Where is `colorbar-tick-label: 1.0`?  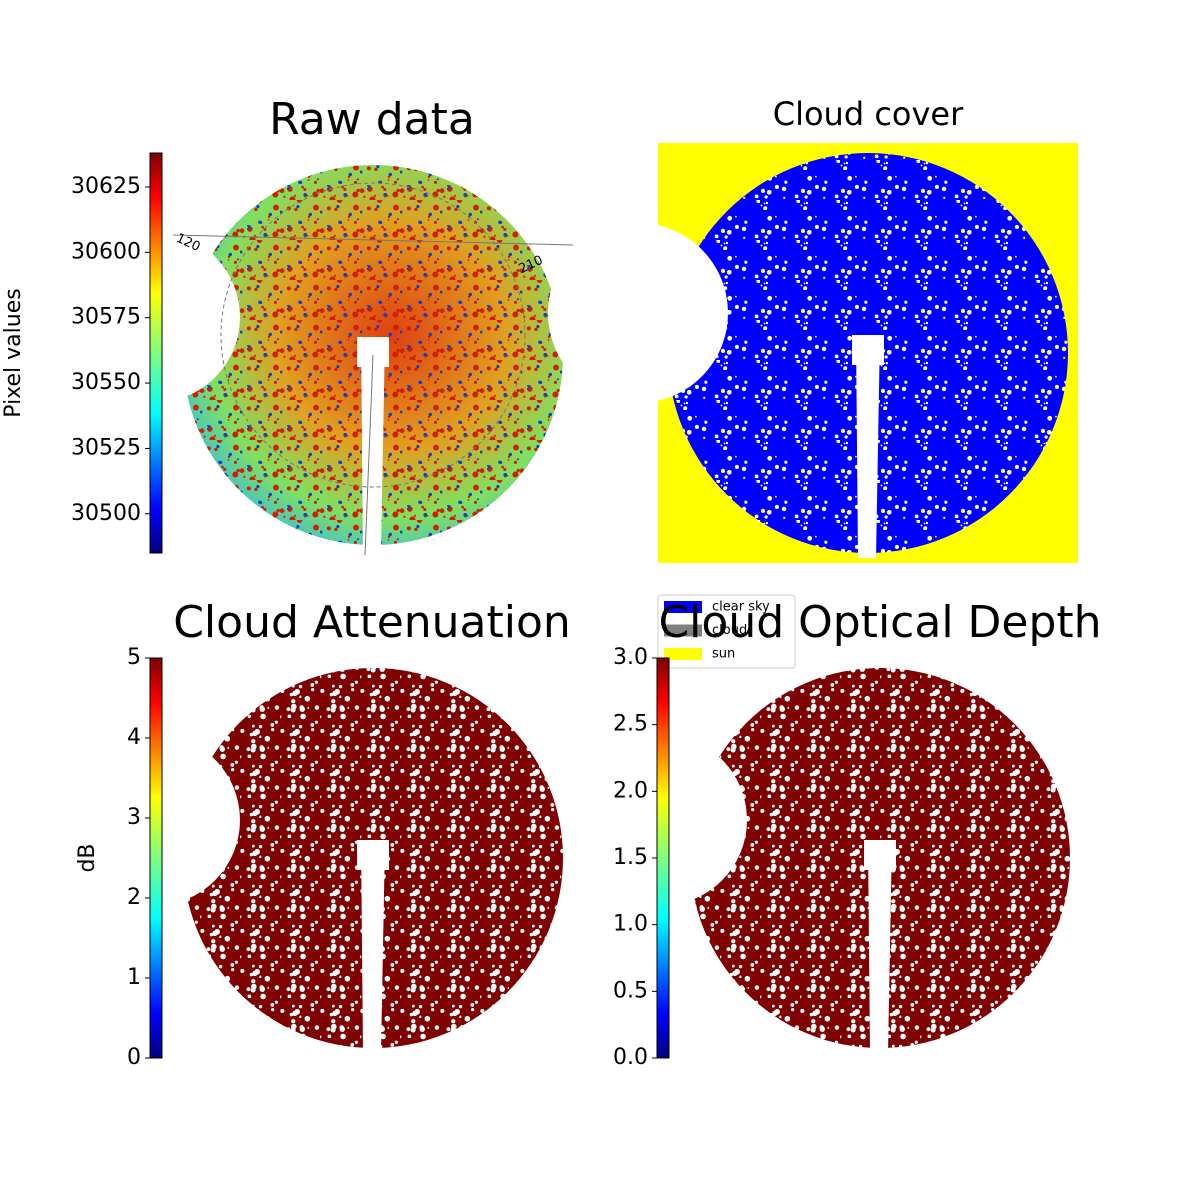
colorbar-tick-label: 1.0 is located at coordinates (630, 924).